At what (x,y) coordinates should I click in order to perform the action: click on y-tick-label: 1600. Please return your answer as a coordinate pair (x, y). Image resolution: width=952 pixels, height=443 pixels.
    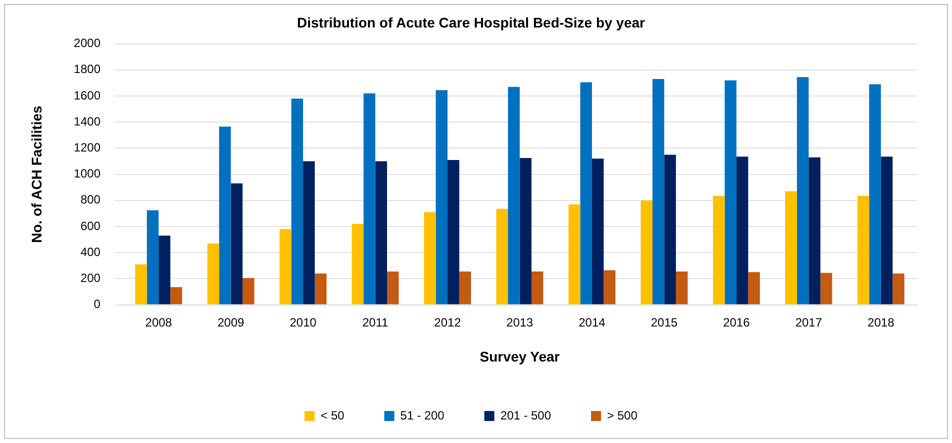
    Looking at the image, I should click on (87, 95).